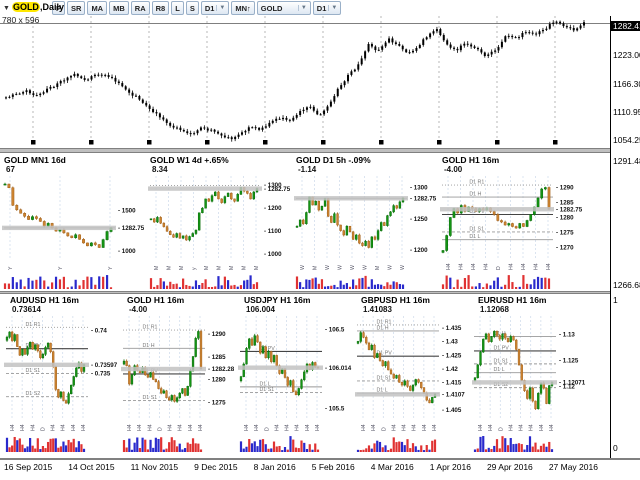 Image resolution: width=640 pixels, height=480 pixels. I want to click on svg-text: - 1.435, so click(452, 328).